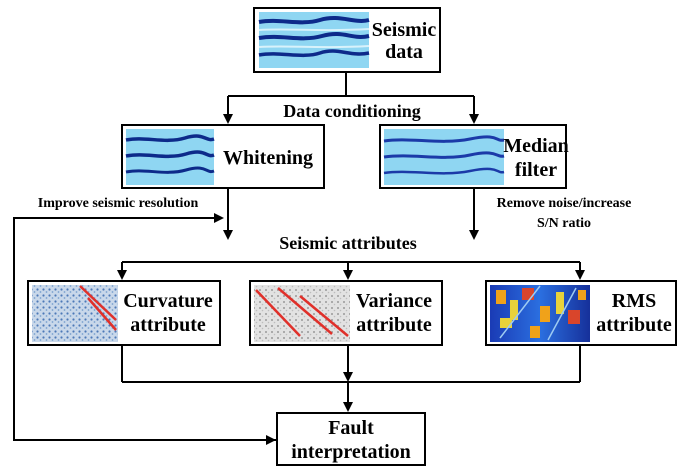  What do you see at coordinates (351, 428) in the screenshot?
I see `fault-line1: Fault` at bounding box center [351, 428].